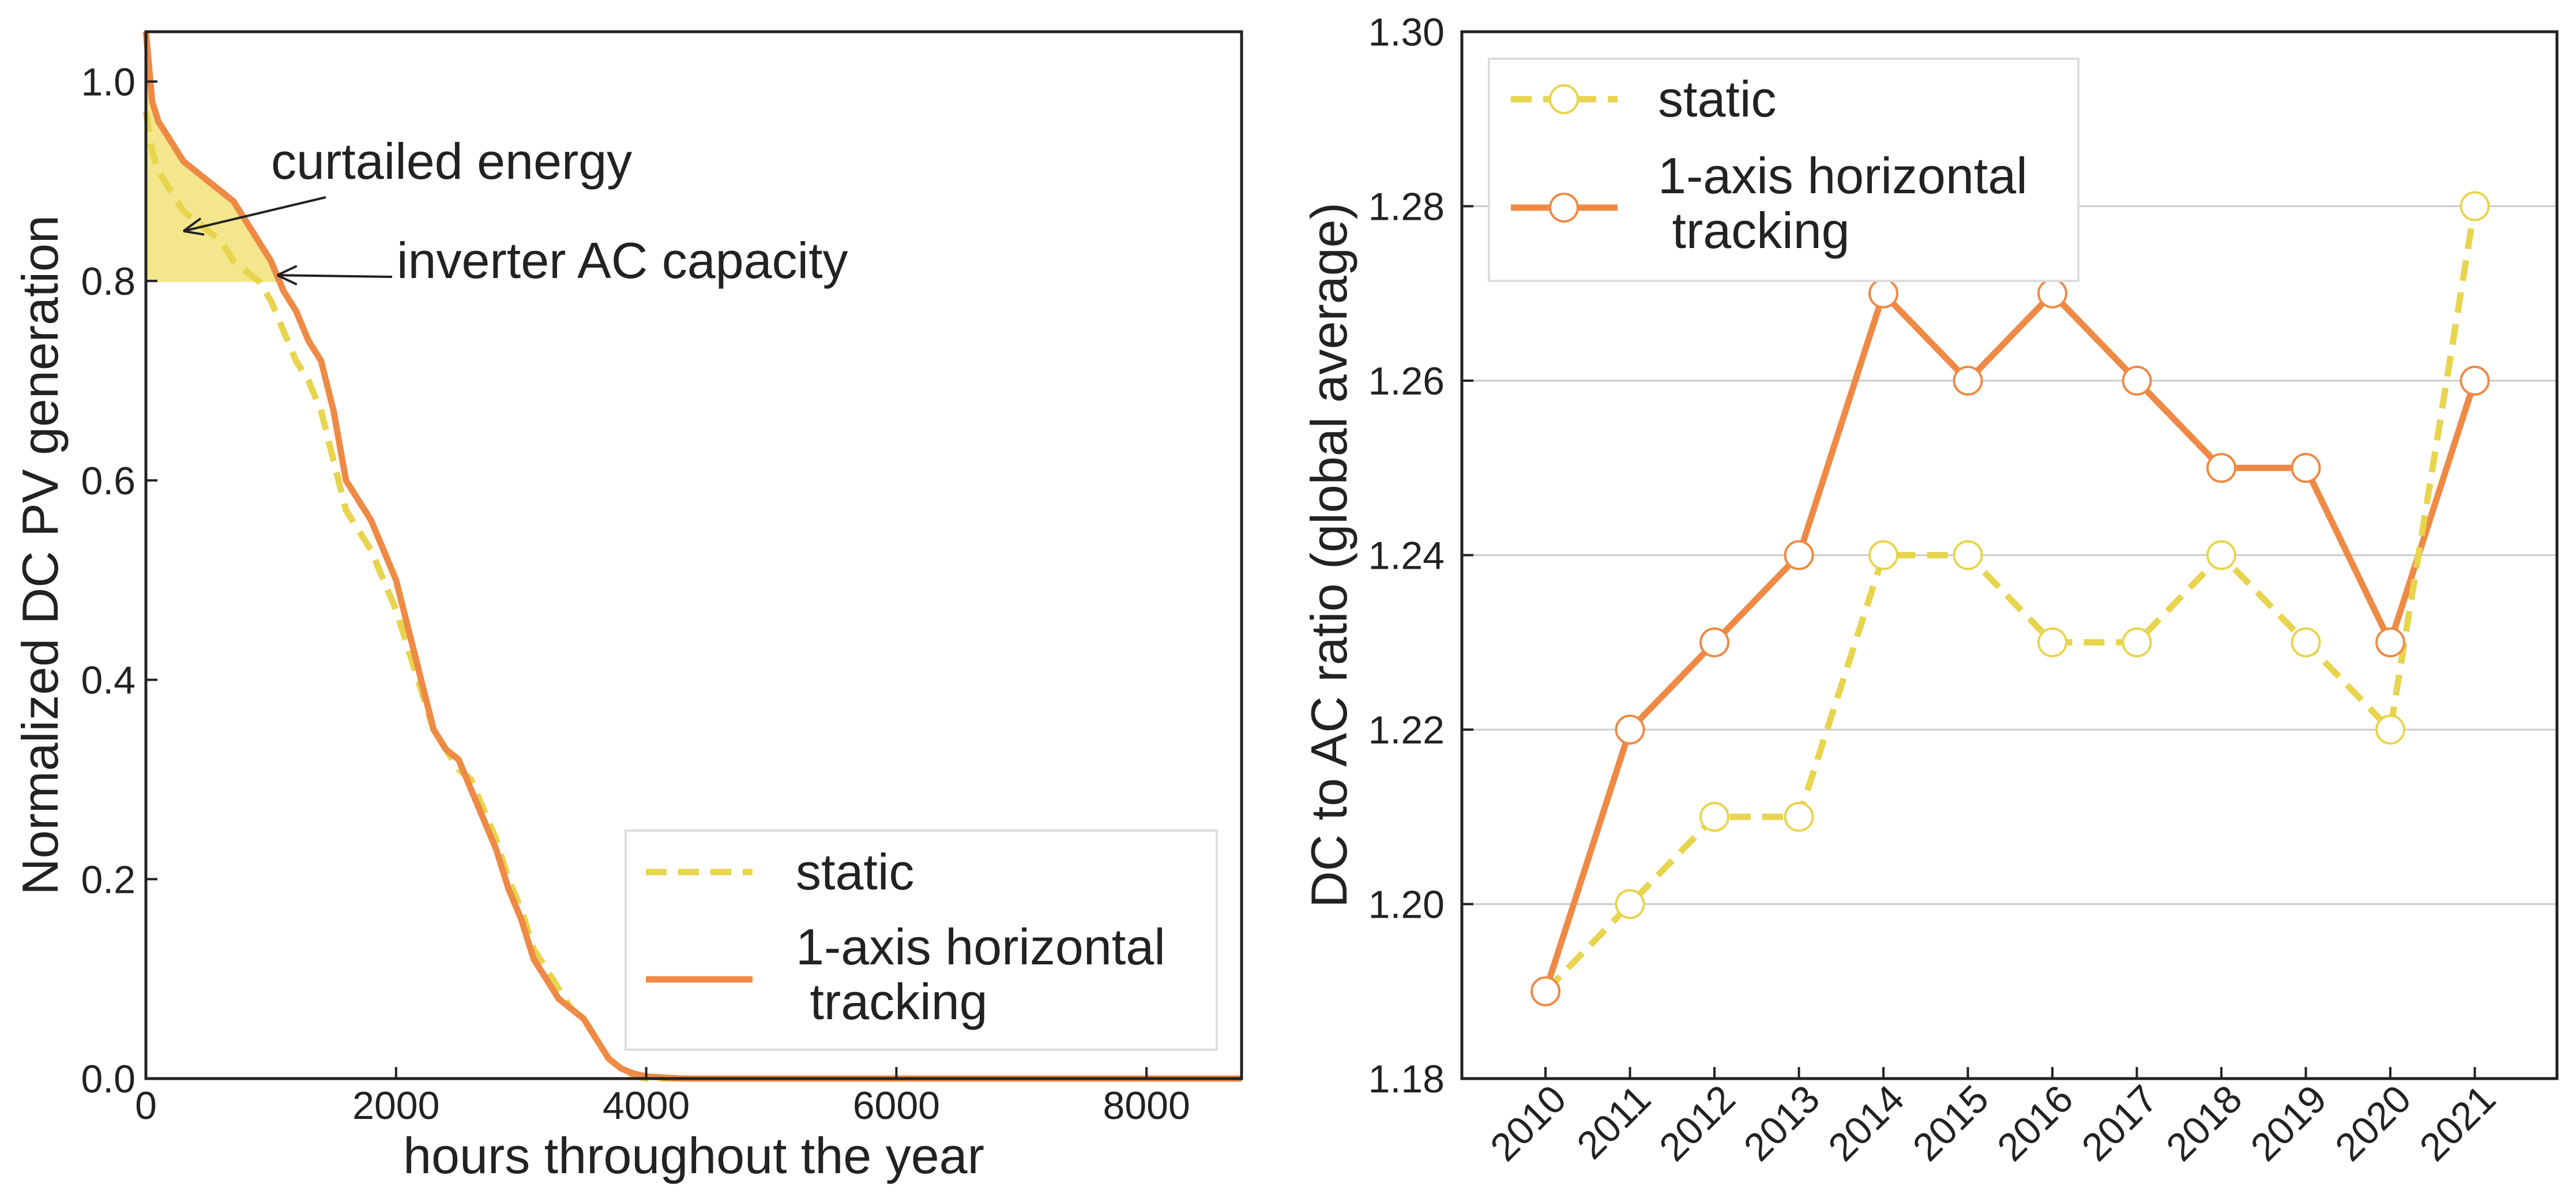  What do you see at coordinates (1406, 1079) in the screenshot?
I see `y-tick-label: 1.18` at bounding box center [1406, 1079].